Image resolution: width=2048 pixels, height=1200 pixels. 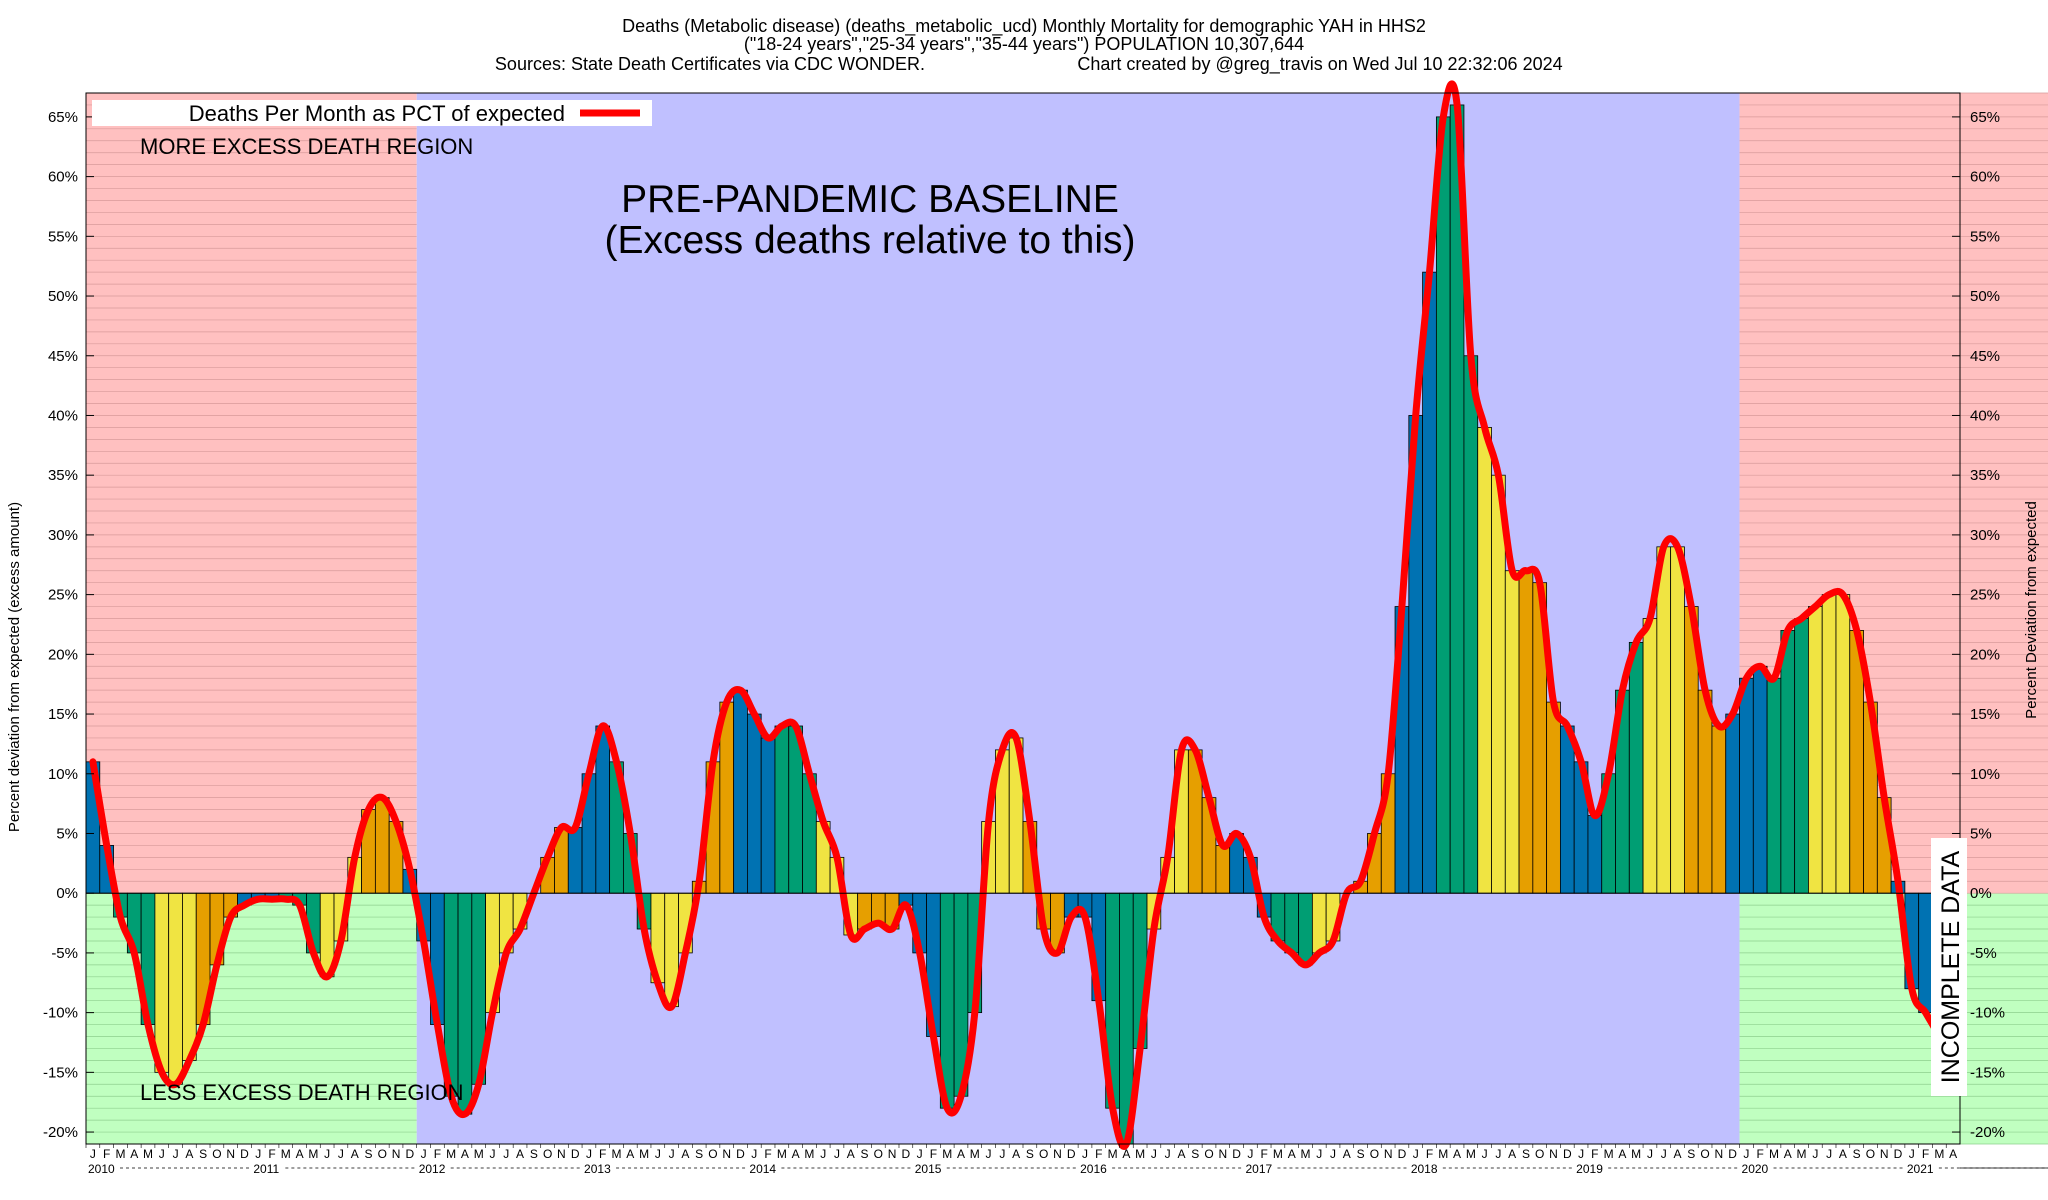 I want to click on y-tick-label: 35%, so click(x=1985, y=475).